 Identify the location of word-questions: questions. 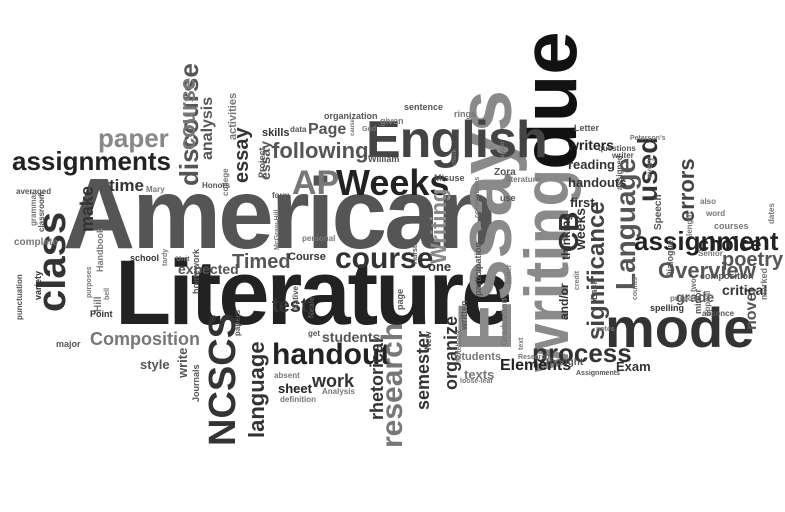
(617, 148).